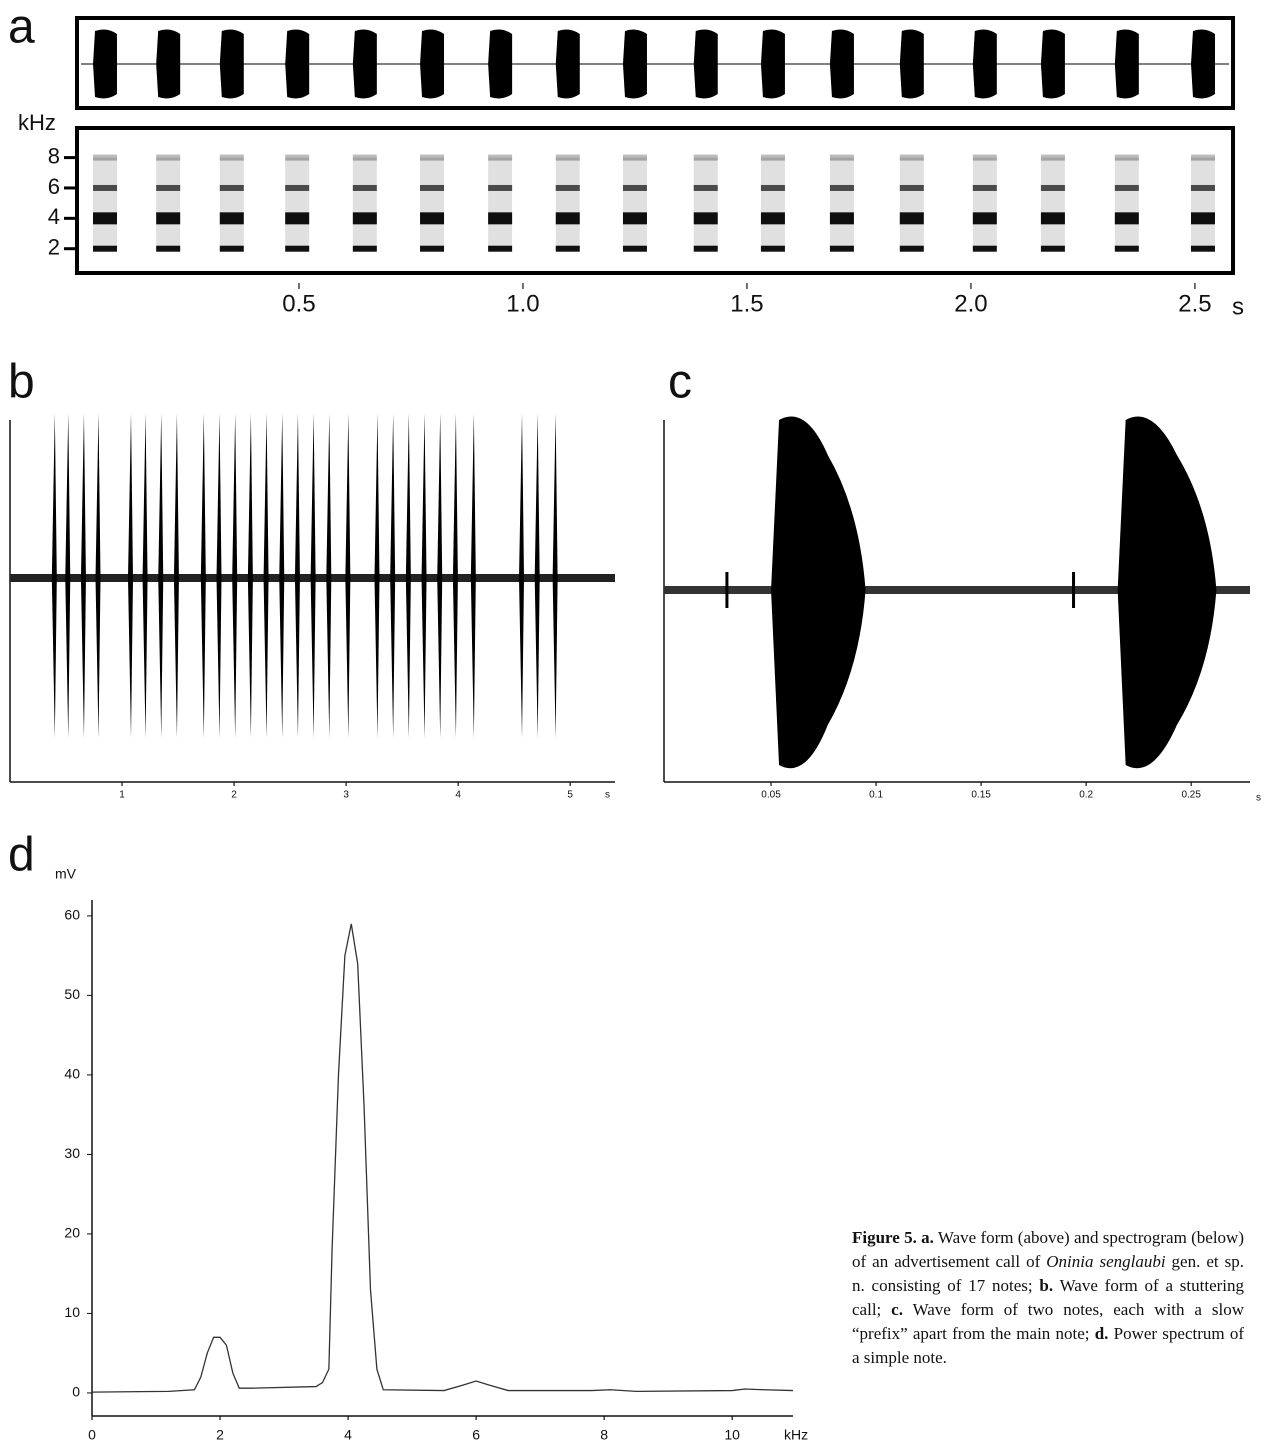 The image size is (1264, 1452). I want to click on prefix, so click(1074, 590).